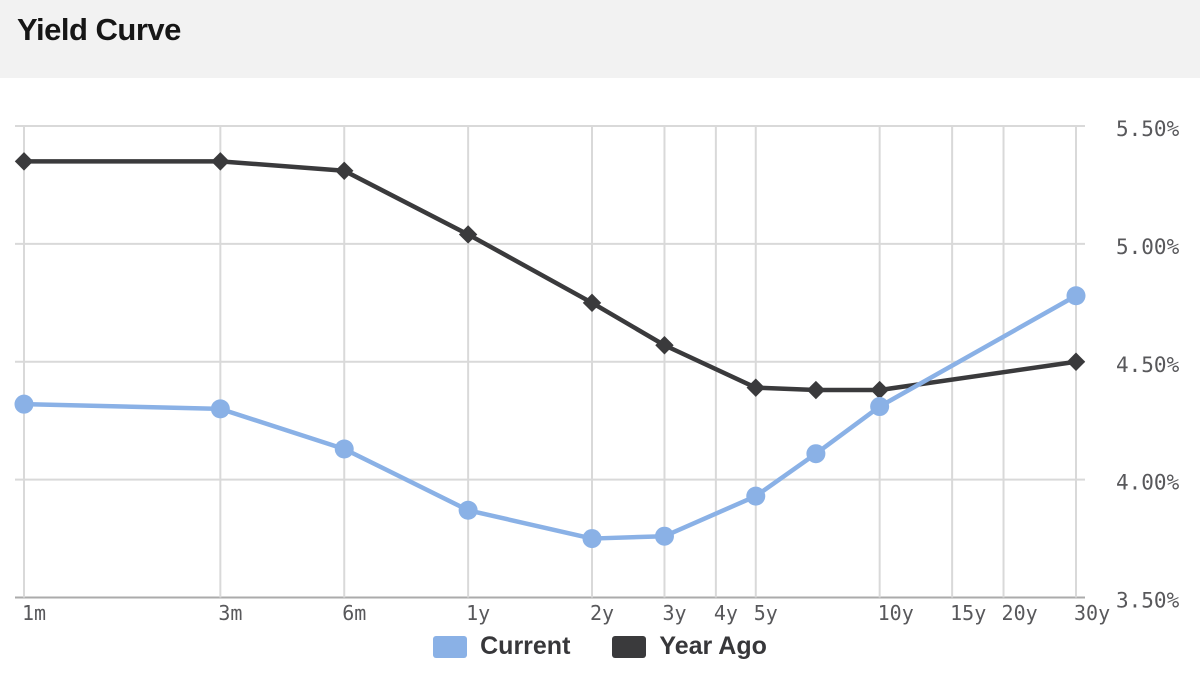  I want to click on page-header: Yield Curve, so click(600, 39).